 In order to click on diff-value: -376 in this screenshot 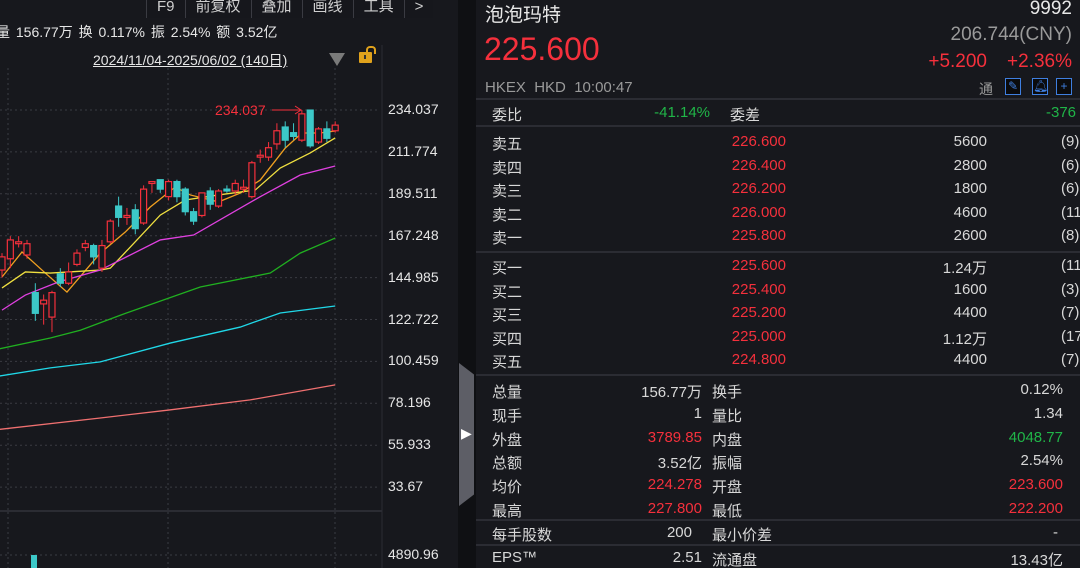, I will do `click(1061, 112)`.